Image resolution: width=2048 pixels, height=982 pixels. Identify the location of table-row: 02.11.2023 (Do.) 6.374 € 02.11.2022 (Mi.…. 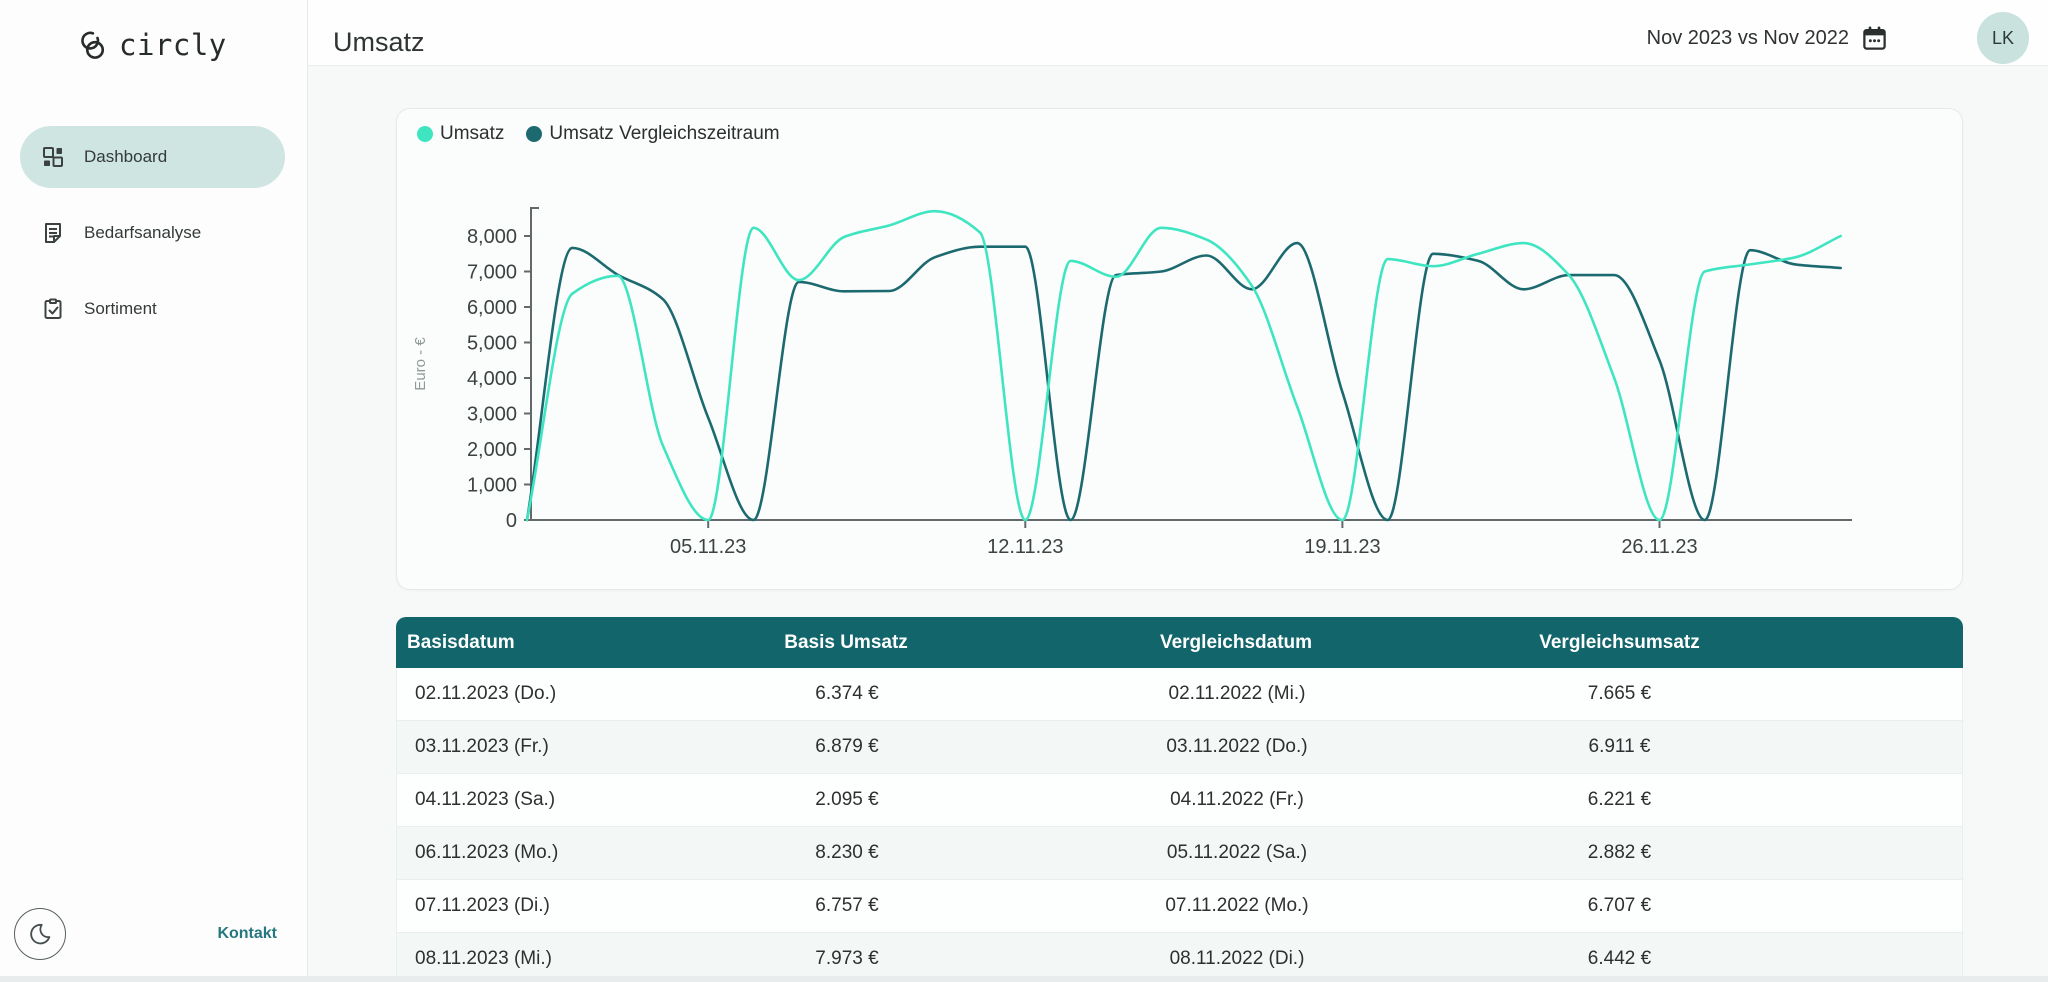
(1179, 694).